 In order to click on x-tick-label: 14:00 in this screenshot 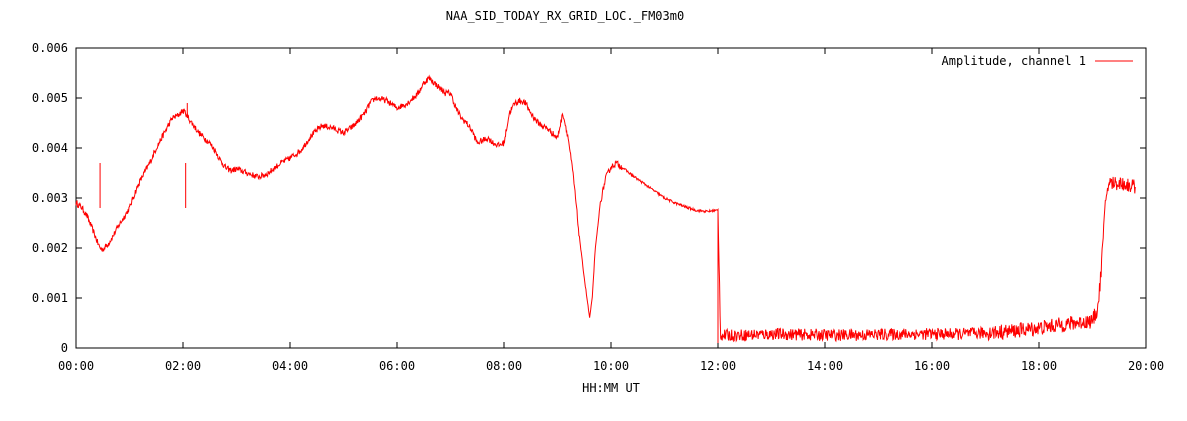, I will do `click(825, 366)`.